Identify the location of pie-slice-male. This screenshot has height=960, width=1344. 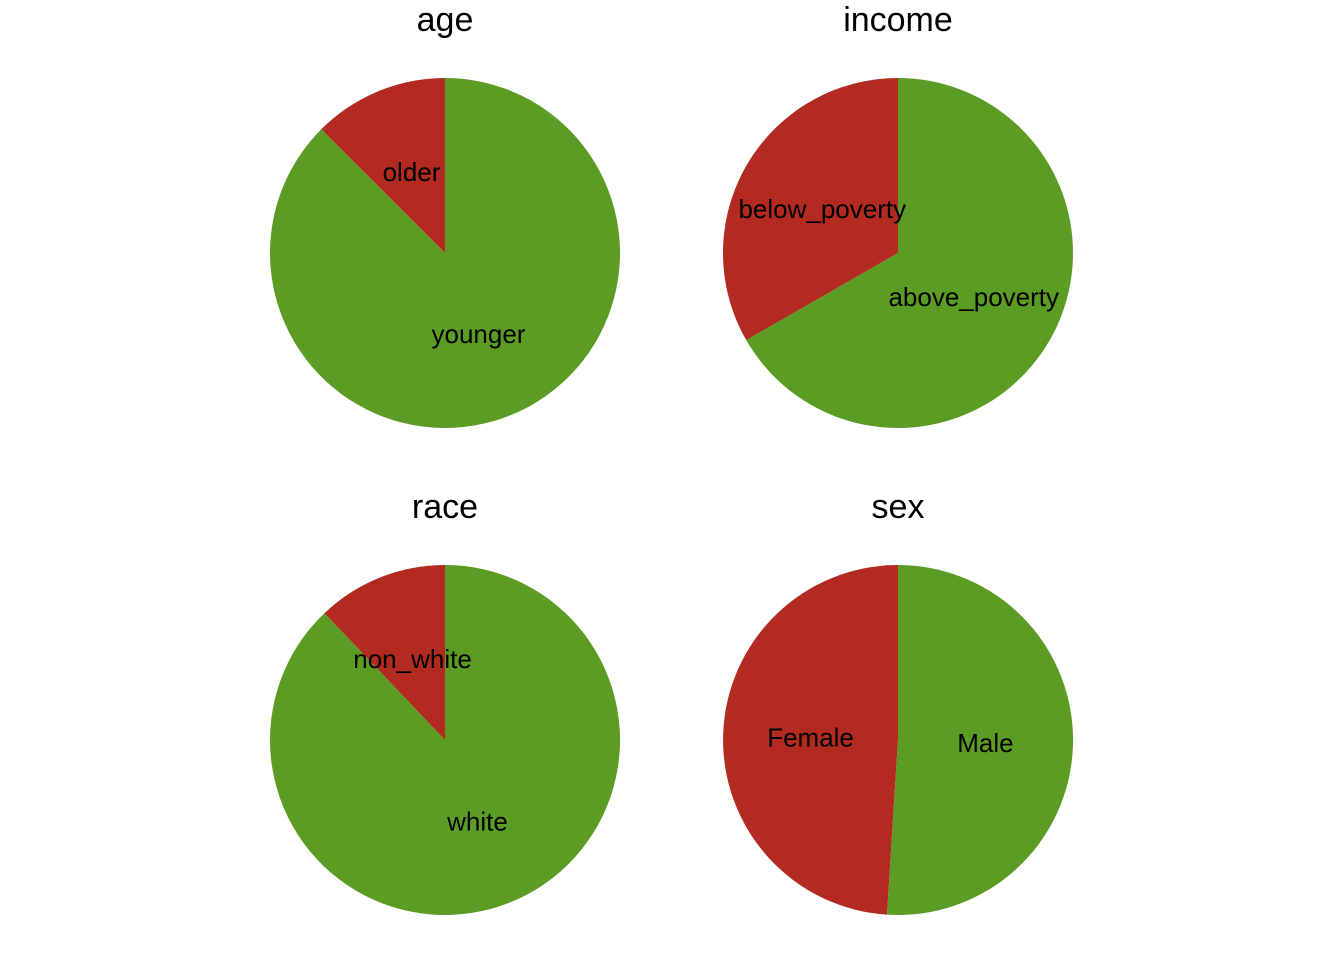
(980, 739).